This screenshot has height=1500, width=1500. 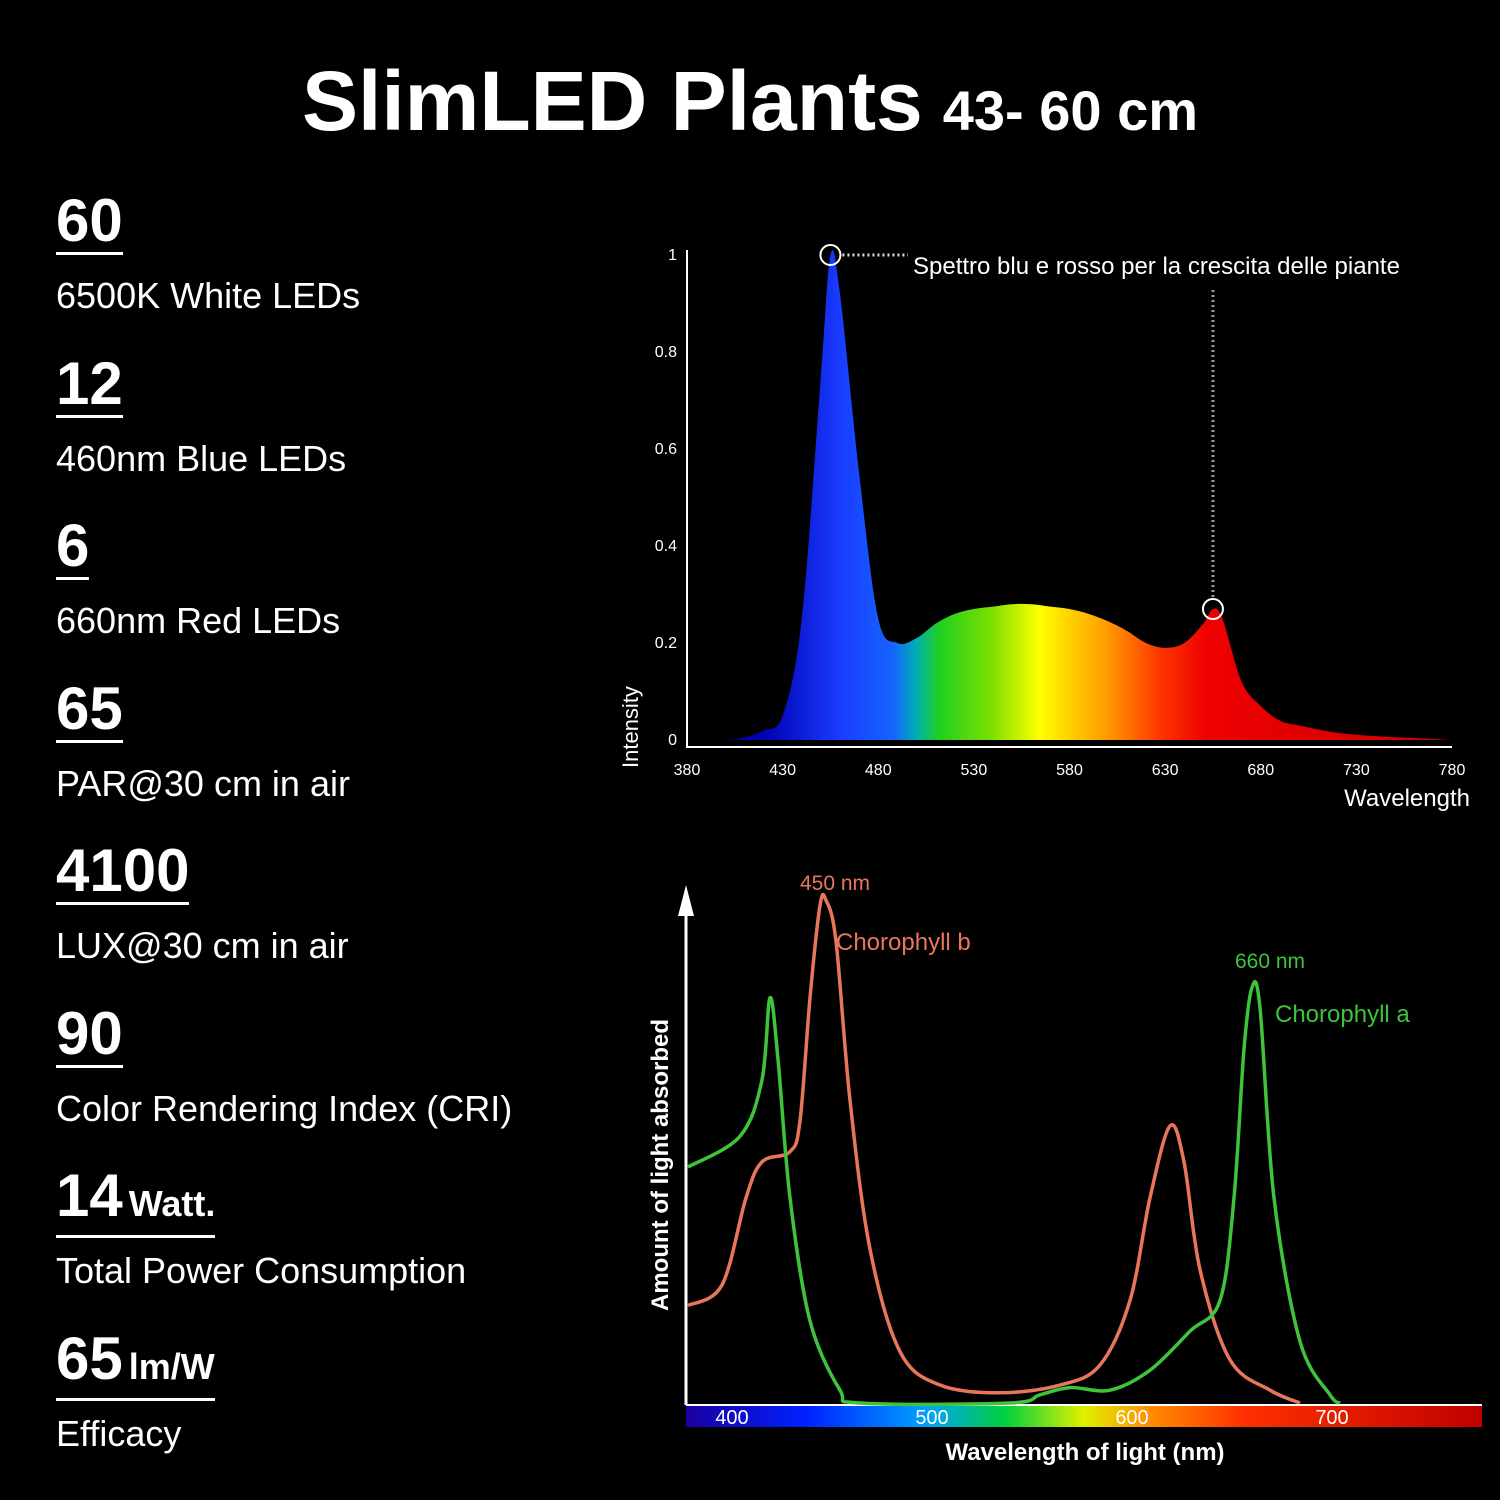 What do you see at coordinates (1342, 1014) in the screenshot?
I see `series-label: Chorophyll a` at bounding box center [1342, 1014].